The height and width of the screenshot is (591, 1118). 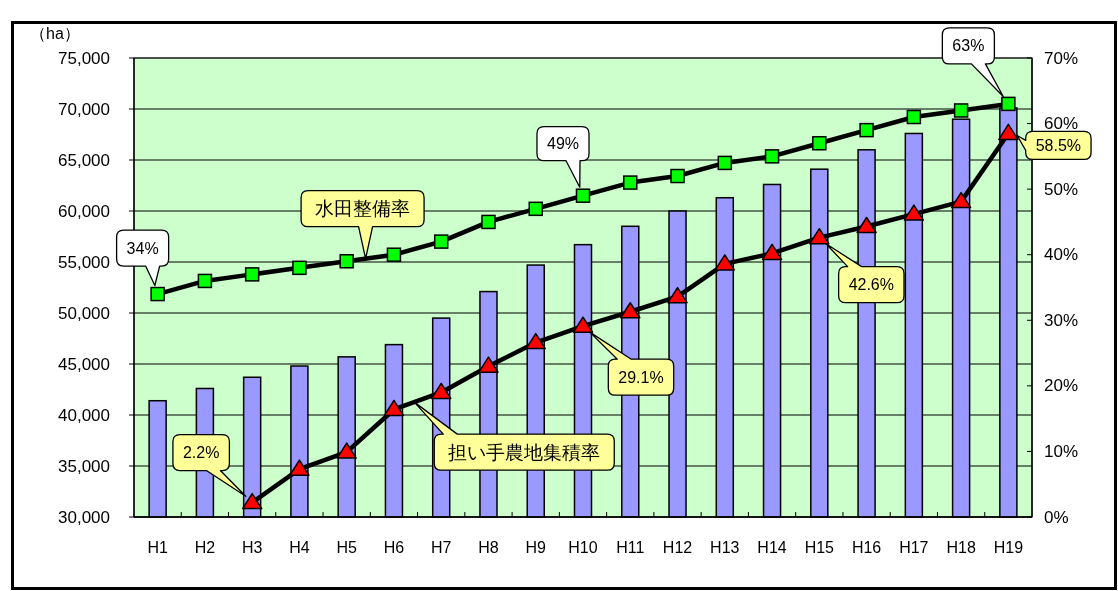 What do you see at coordinates (252, 547) in the screenshot?
I see `x-tick-label: H3` at bounding box center [252, 547].